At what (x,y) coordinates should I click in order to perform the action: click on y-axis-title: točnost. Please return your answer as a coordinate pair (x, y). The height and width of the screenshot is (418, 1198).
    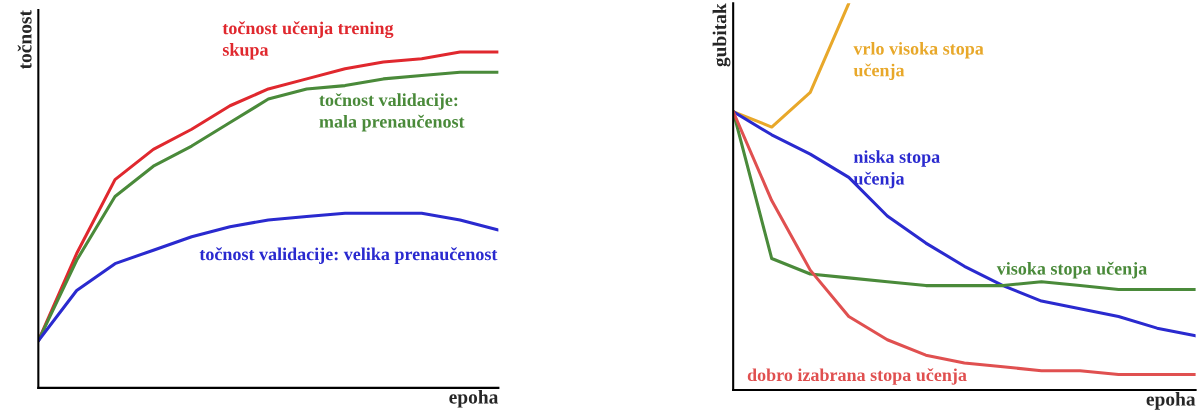
    Looking at the image, I should click on (24, 40).